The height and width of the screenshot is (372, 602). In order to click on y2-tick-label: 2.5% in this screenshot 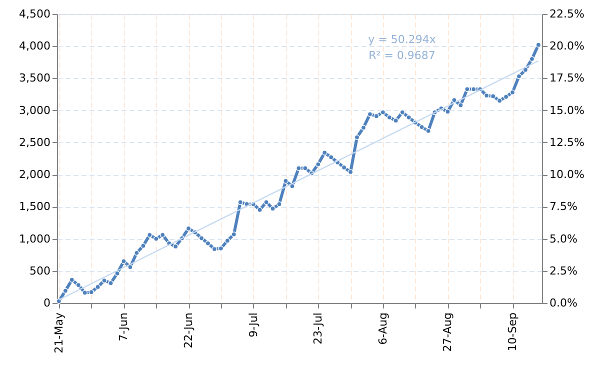, I will do `click(564, 271)`.